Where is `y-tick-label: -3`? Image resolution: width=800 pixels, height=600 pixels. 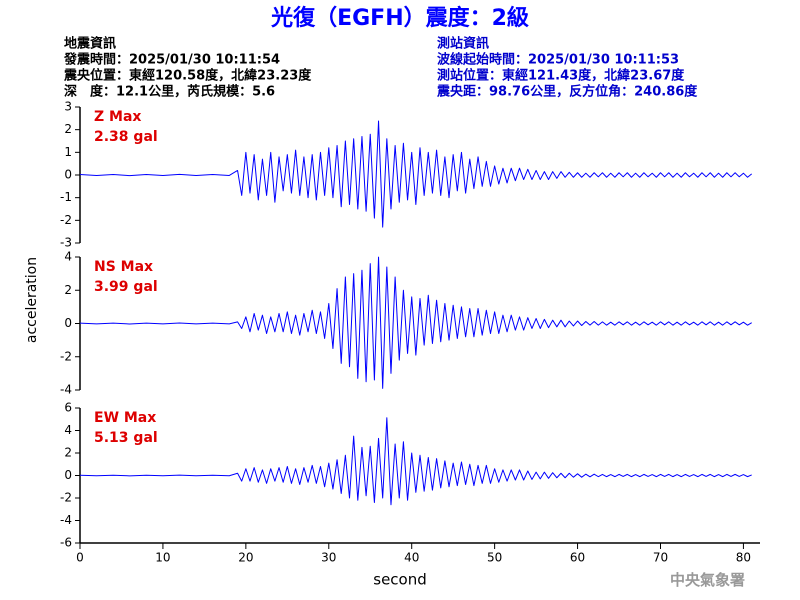
y-tick-label: -3 is located at coordinates (66, 243).